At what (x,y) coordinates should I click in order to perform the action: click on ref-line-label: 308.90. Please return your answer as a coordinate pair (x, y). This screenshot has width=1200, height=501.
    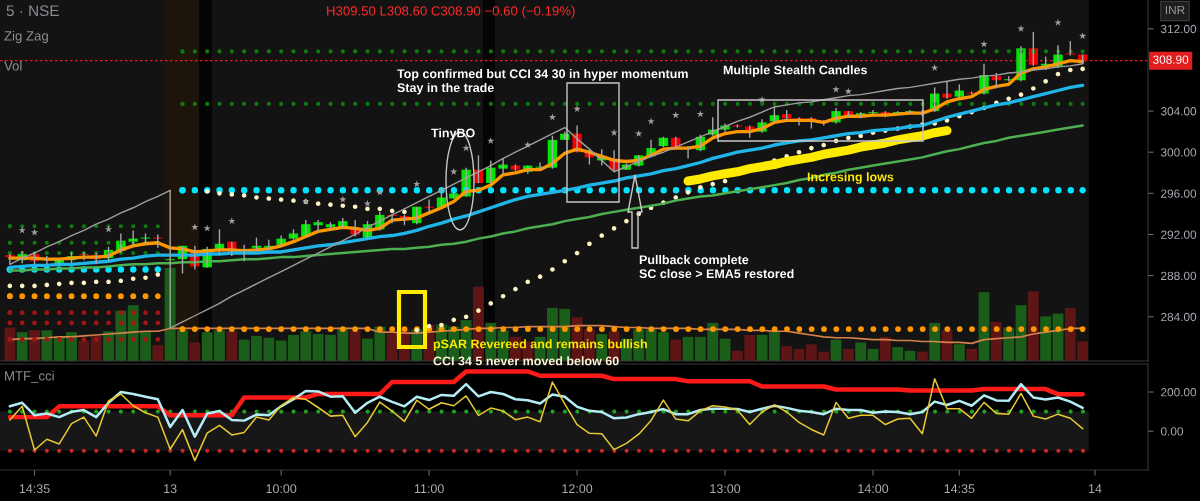
    Looking at the image, I should click on (1171, 59).